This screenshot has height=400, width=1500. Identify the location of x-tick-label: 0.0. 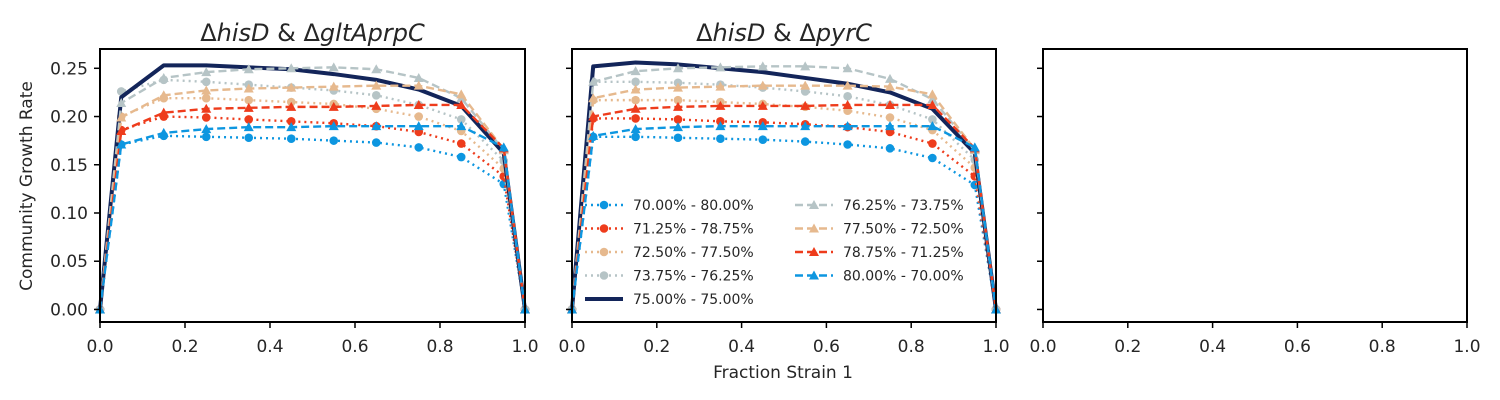
(571, 347).